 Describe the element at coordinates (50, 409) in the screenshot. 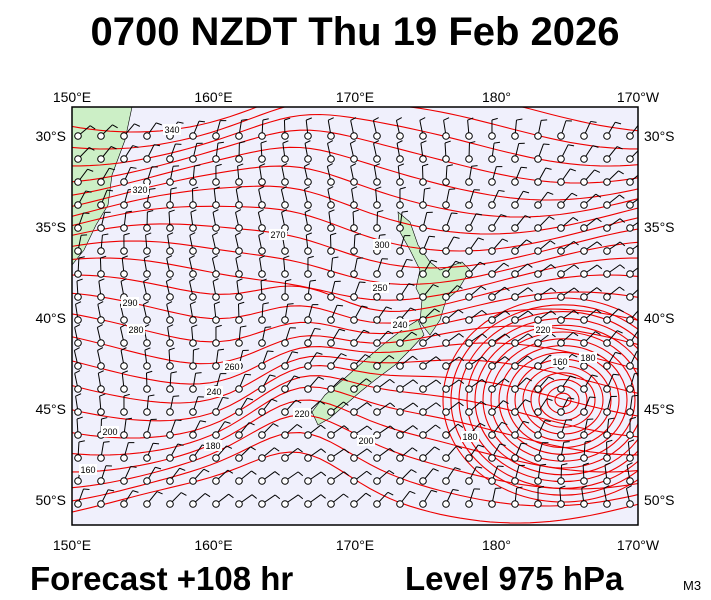

I see `latitude-label: 45°S` at that location.